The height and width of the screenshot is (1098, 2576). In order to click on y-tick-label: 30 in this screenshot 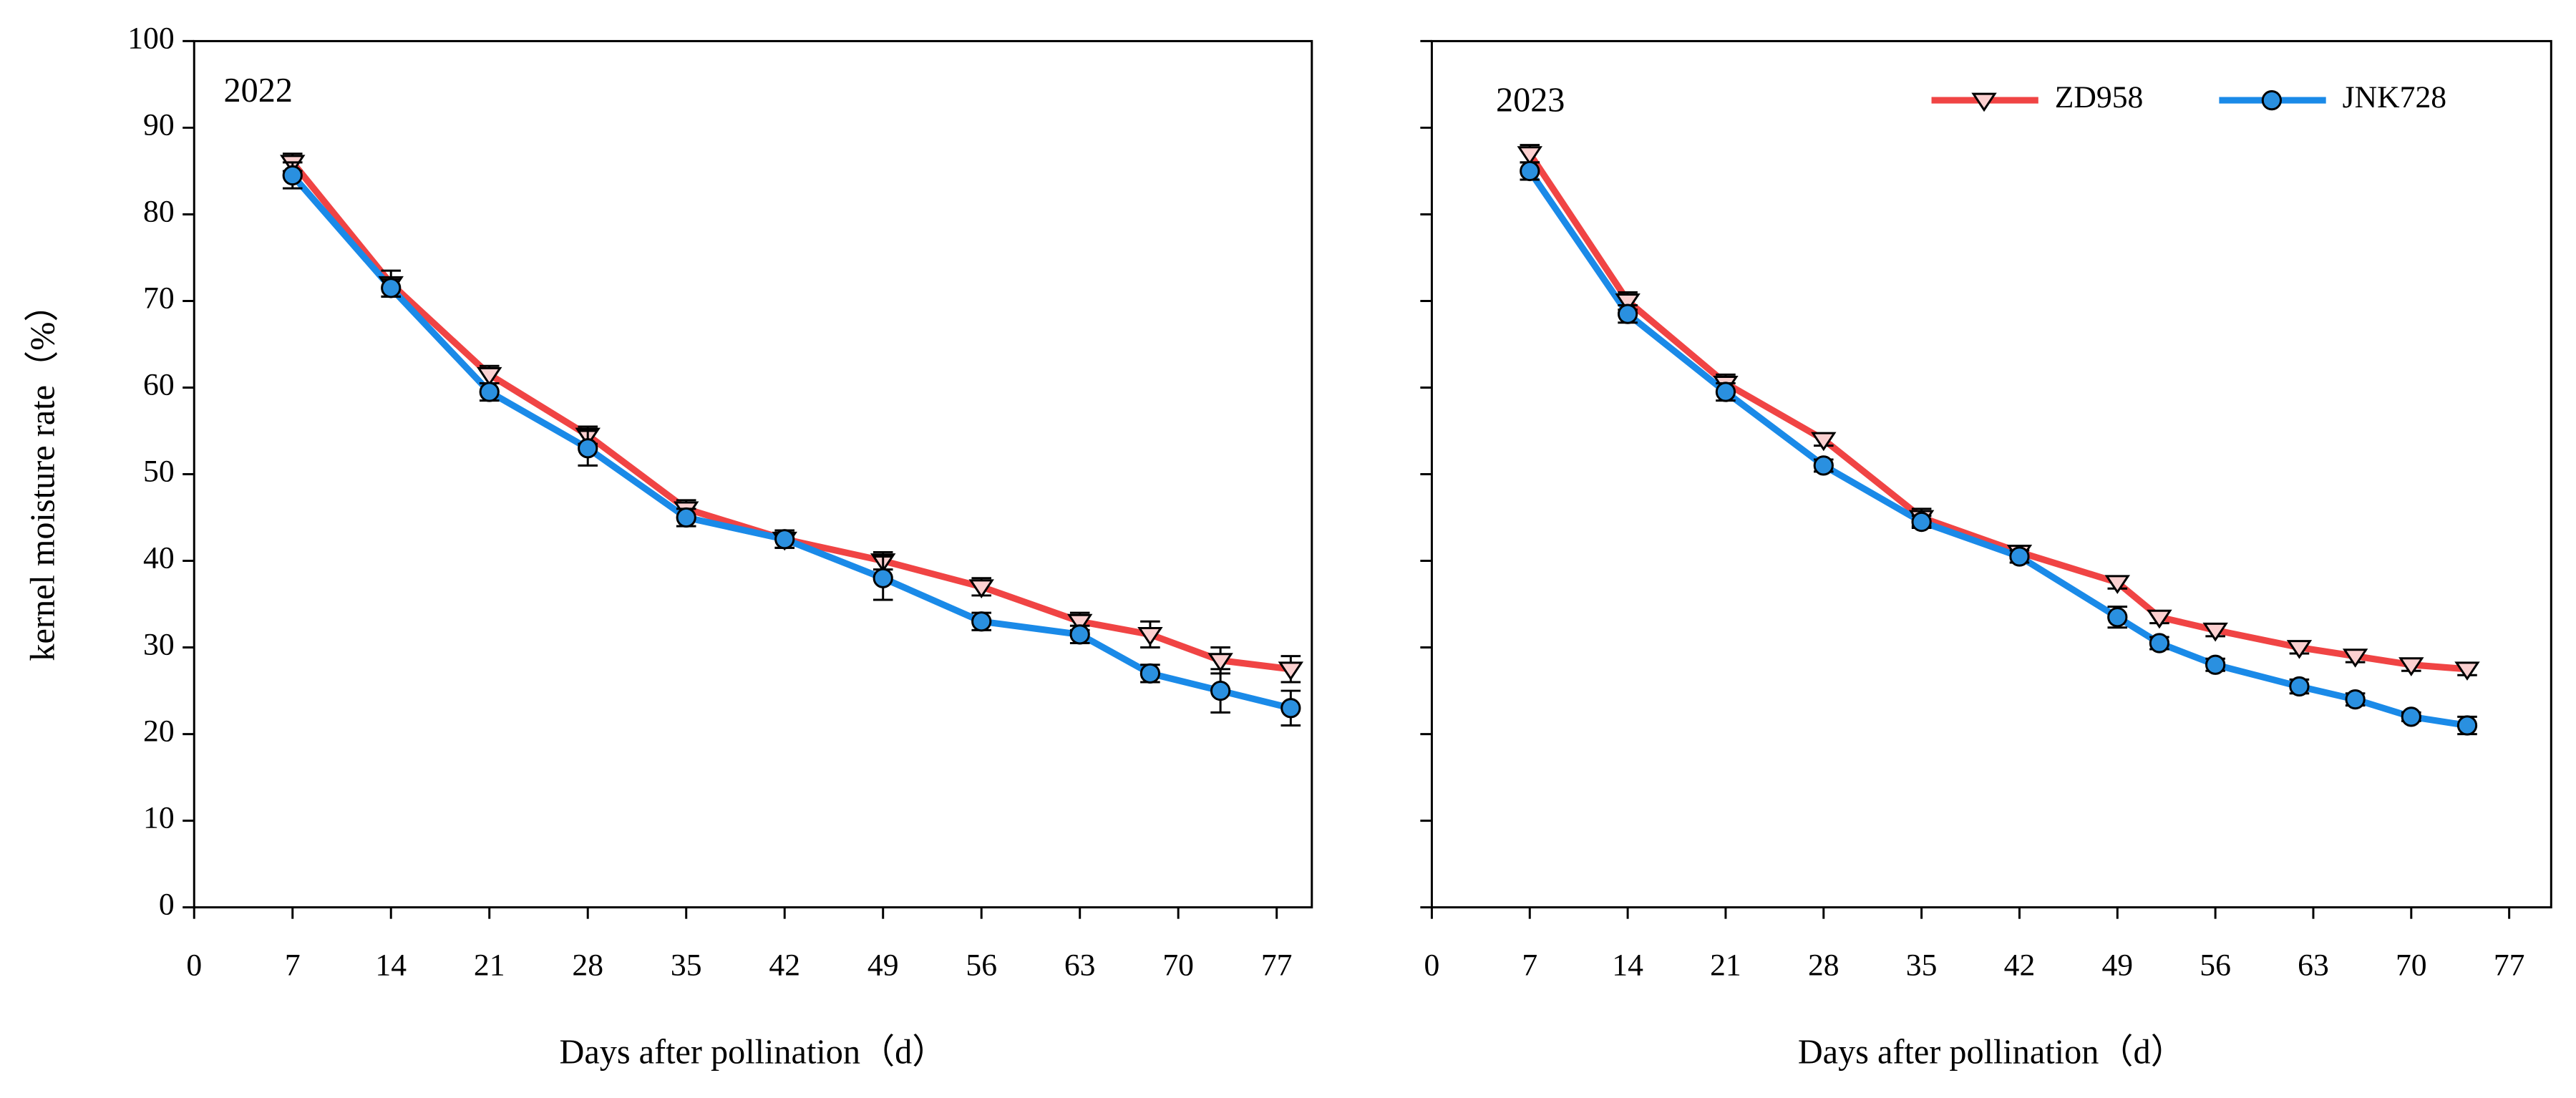, I will do `click(159, 645)`.